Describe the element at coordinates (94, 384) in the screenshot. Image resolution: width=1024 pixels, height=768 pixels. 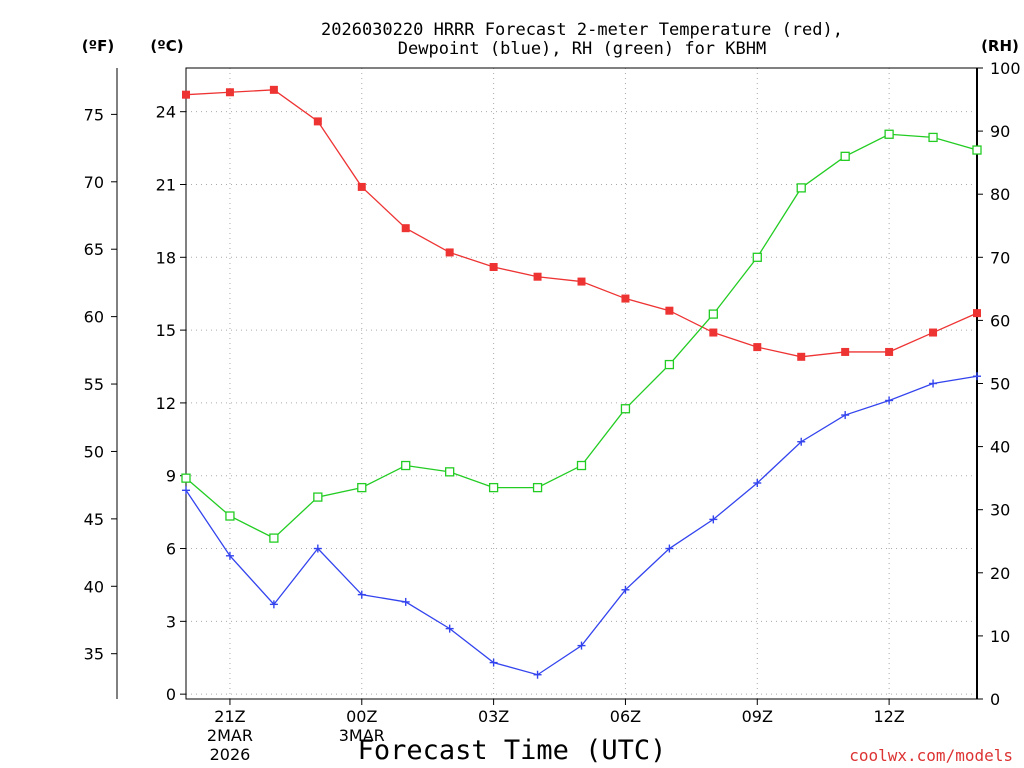
I see `fahrenheit-tick-label: 55` at that location.